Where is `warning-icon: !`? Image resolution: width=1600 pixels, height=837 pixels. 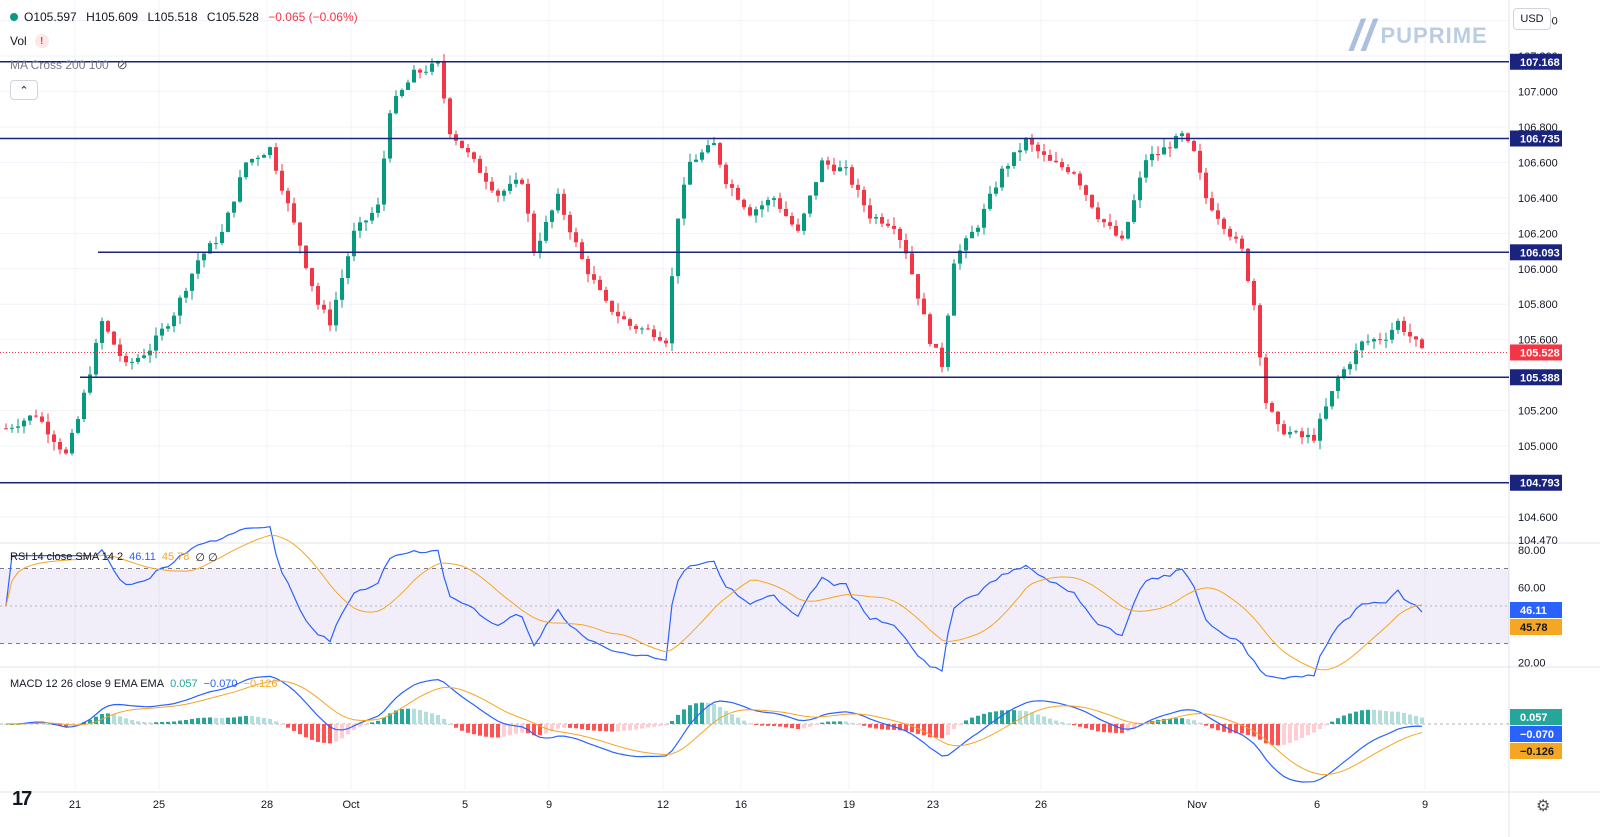
warning-icon: ! is located at coordinates (41, 41).